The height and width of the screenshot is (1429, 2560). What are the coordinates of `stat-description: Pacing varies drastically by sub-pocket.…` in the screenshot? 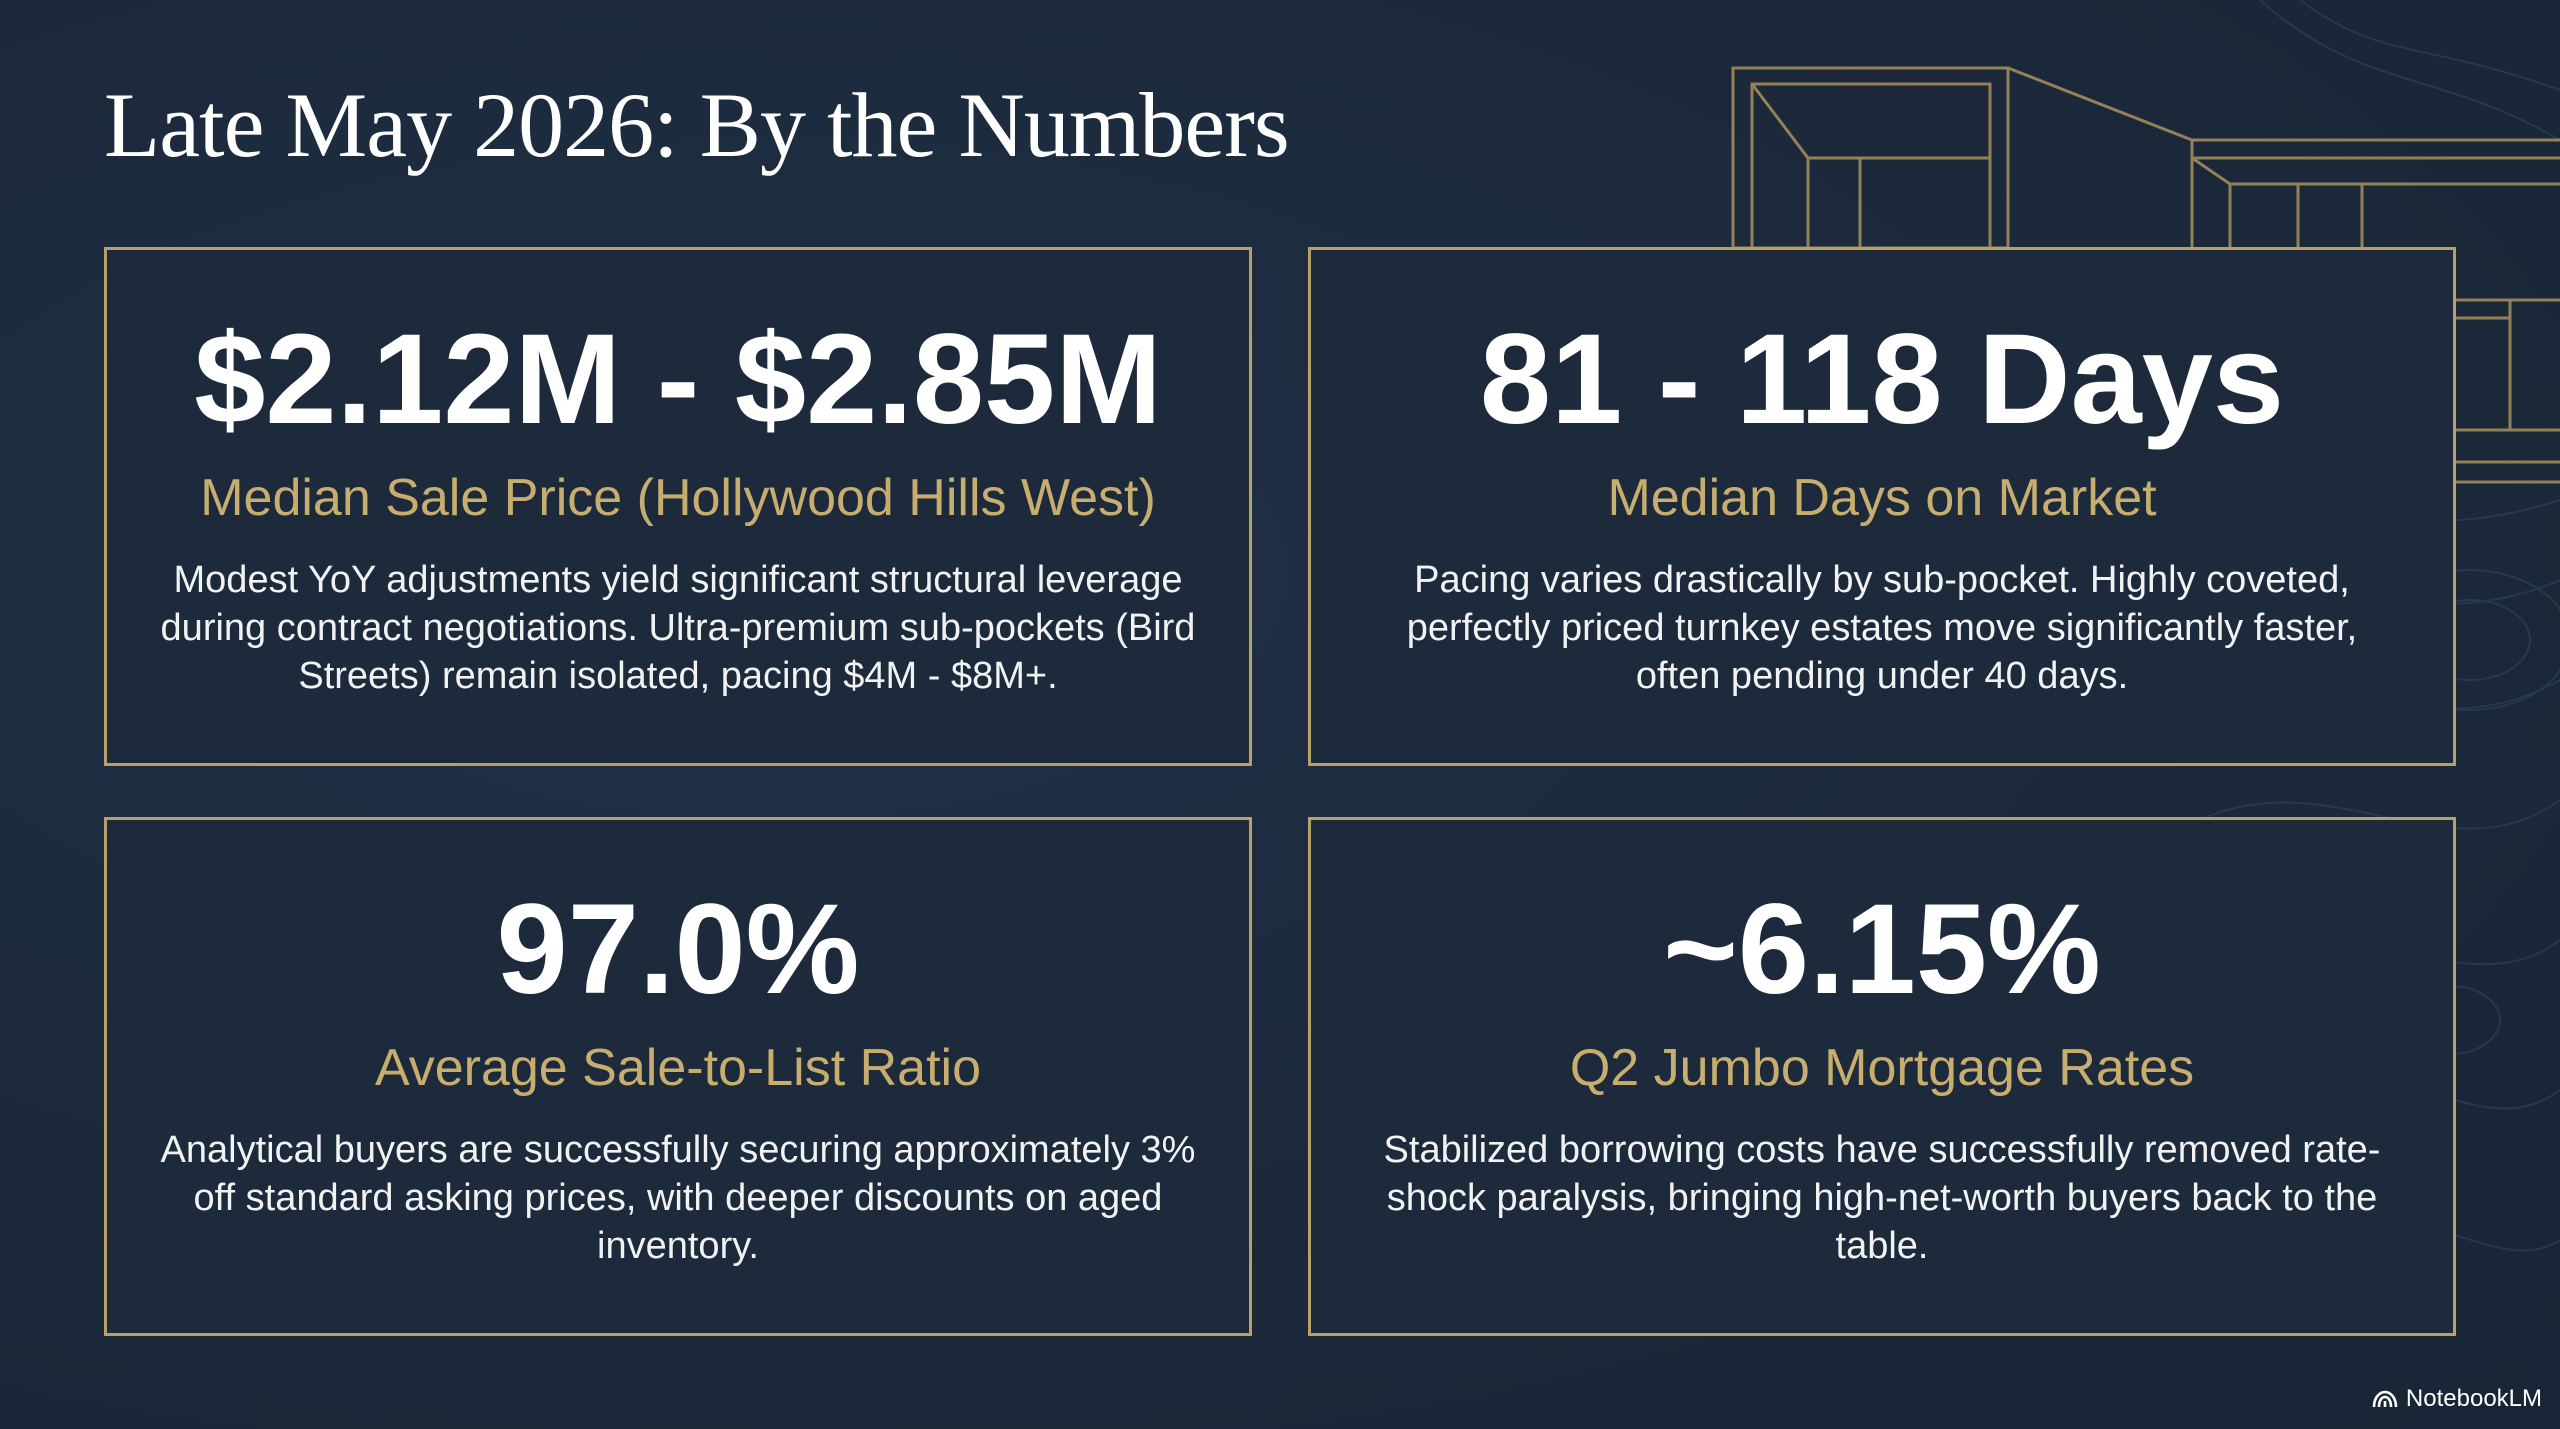 It's located at (1882, 628).